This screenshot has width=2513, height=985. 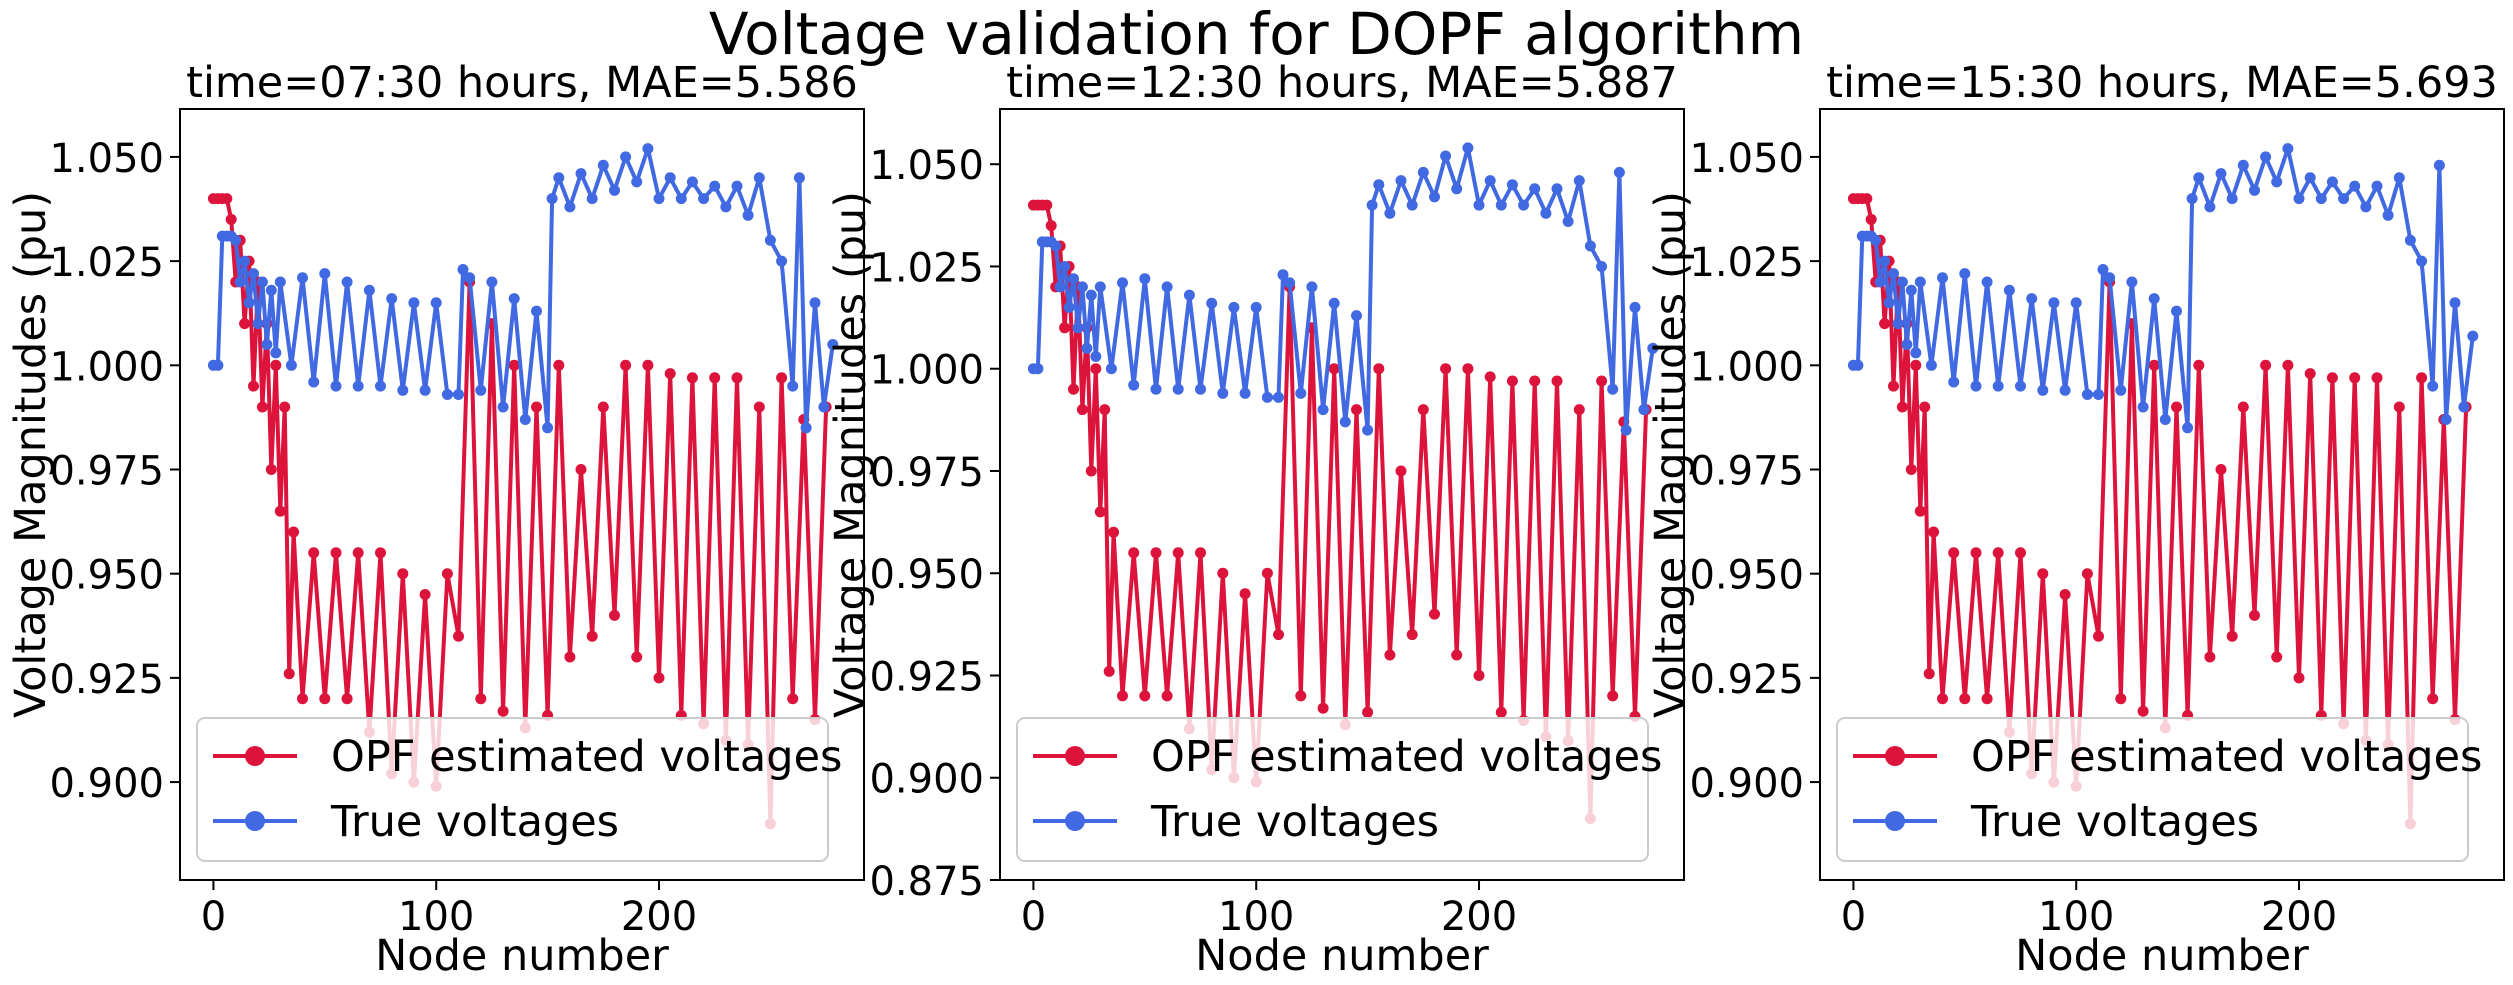 I want to click on x-tick-label: 100, so click(x=1256, y=917).